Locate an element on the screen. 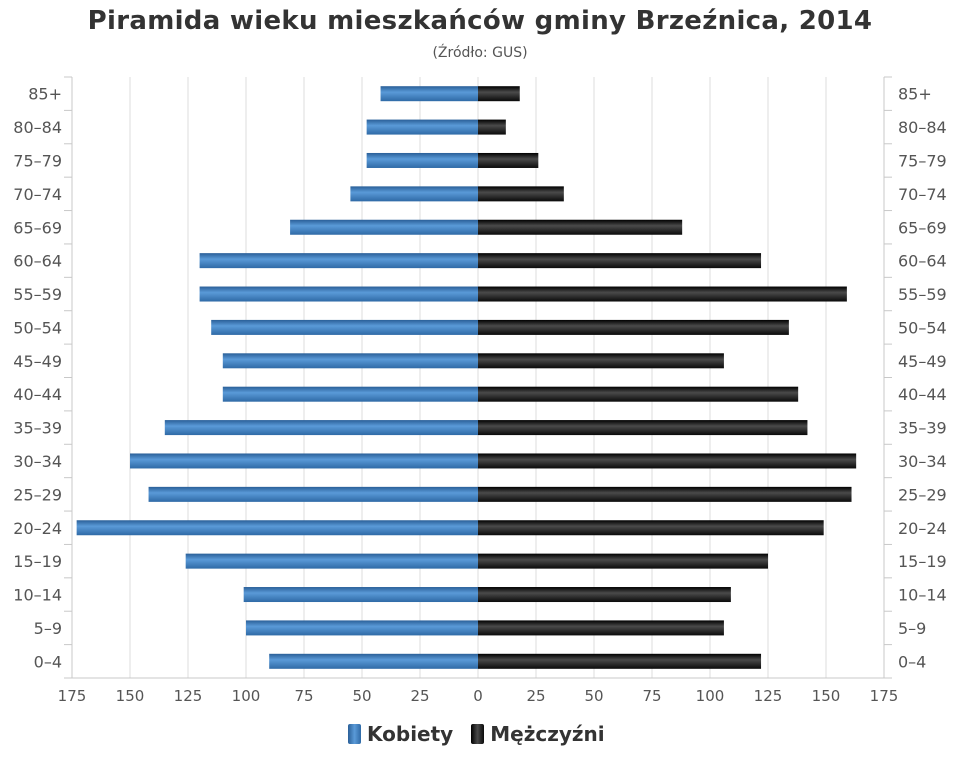 The width and height of the screenshot is (960, 768). y-category-label-left: 50–54 is located at coordinates (37, 327).